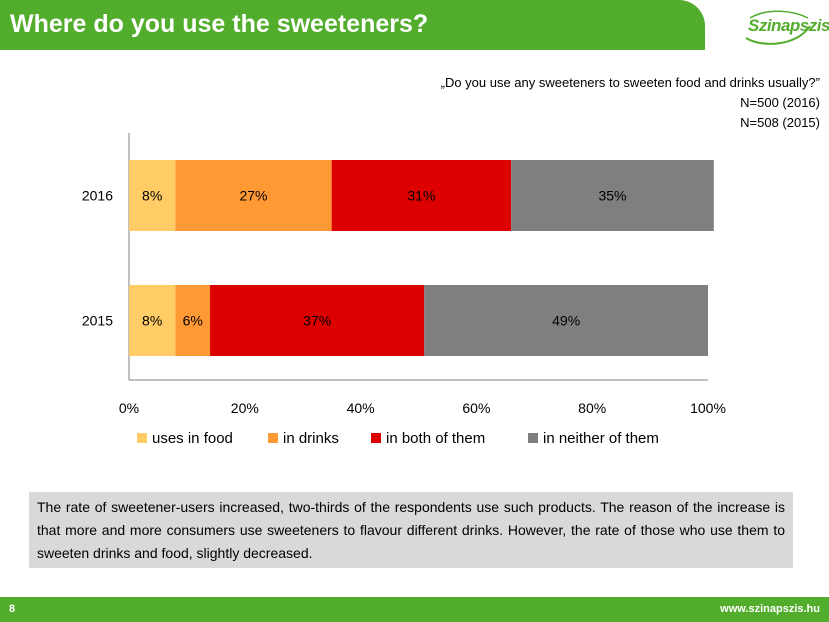  Describe the element at coordinates (12, 609) in the screenshot. I see `page-number: 8` at that location.